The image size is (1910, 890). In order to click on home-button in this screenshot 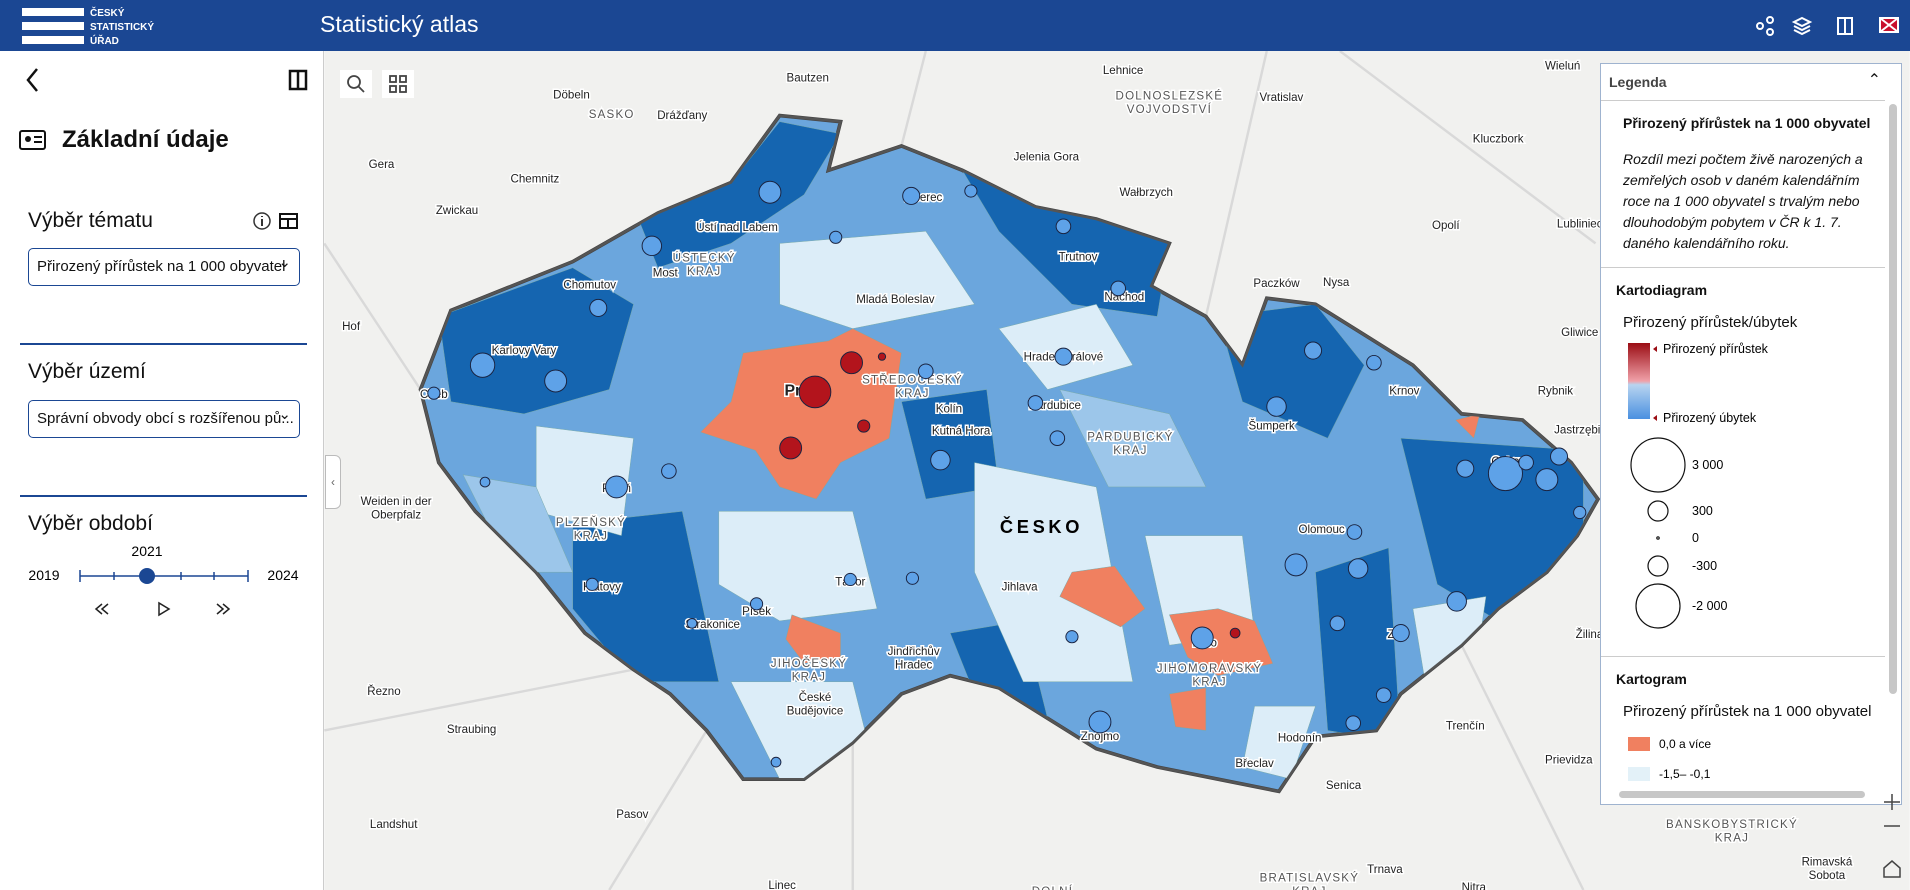, I will do `click(1892, 869)`.